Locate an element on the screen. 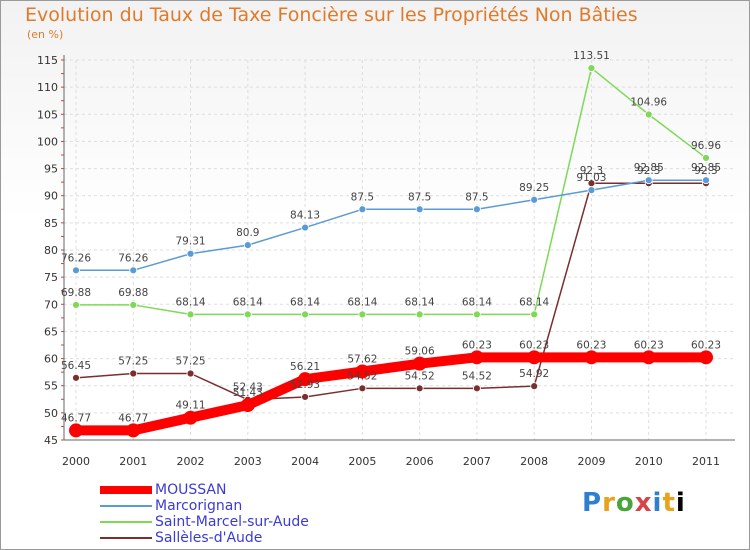  data-label: 49.11 is located at coordinates (191, 406).